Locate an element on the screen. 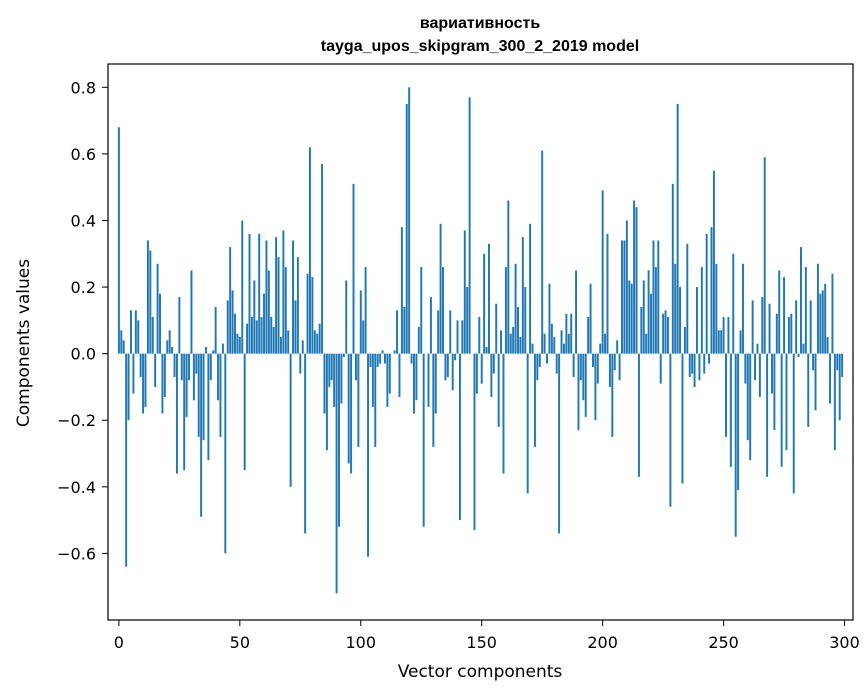 Image resolution: width=867 pixels, height=700 pixels. x-tick-label: 250 is located at coordinates (723, 642).